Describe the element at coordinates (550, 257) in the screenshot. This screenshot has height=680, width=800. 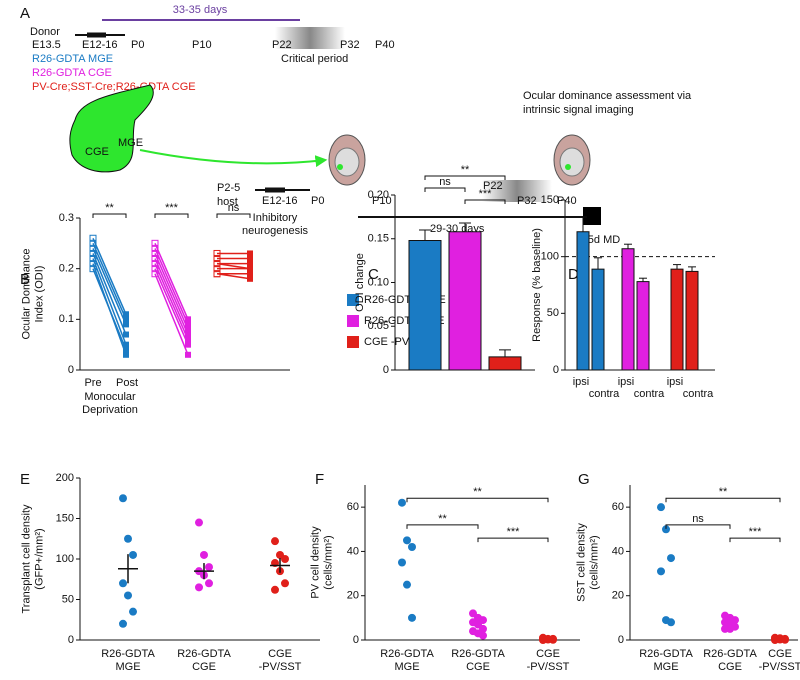
I see `y-tick-label: 100` at that location.